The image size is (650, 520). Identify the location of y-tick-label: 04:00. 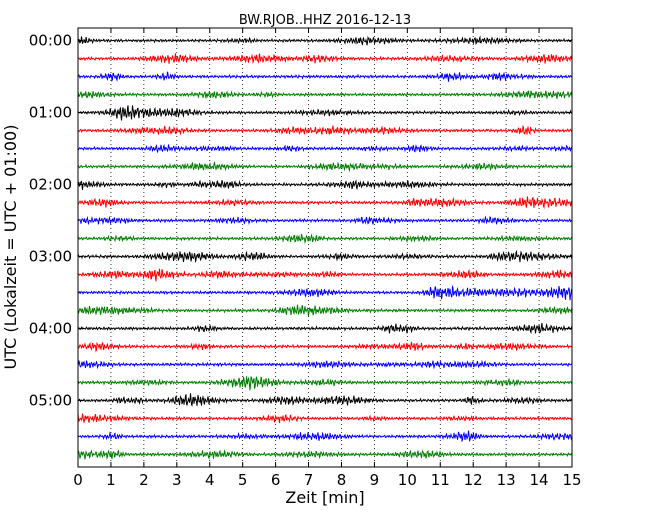
(50, 328).